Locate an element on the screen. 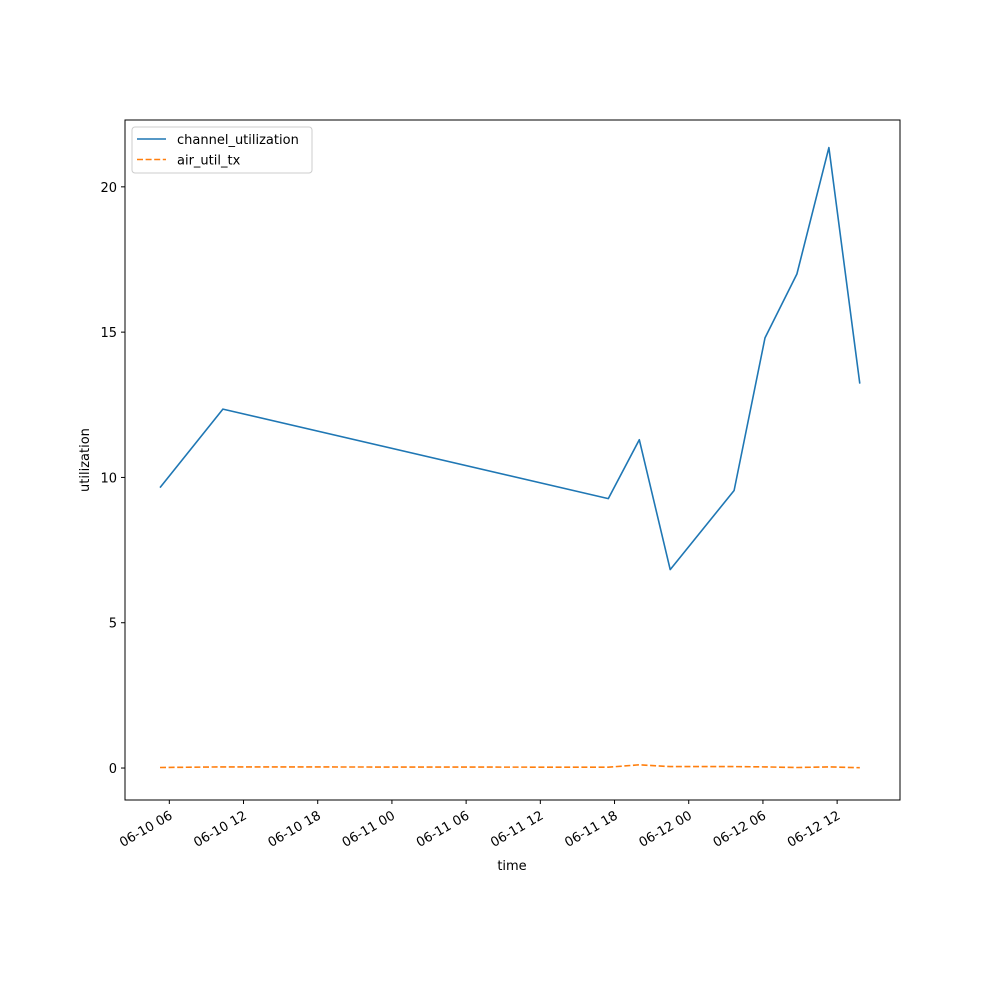  x-axis-label: time is located at coordinates (511, 866).